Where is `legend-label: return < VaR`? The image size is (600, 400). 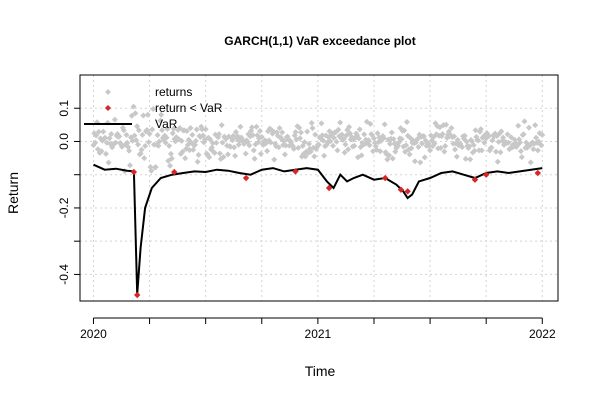 legend-label: return < VaR is located at coordinates (189, 108).